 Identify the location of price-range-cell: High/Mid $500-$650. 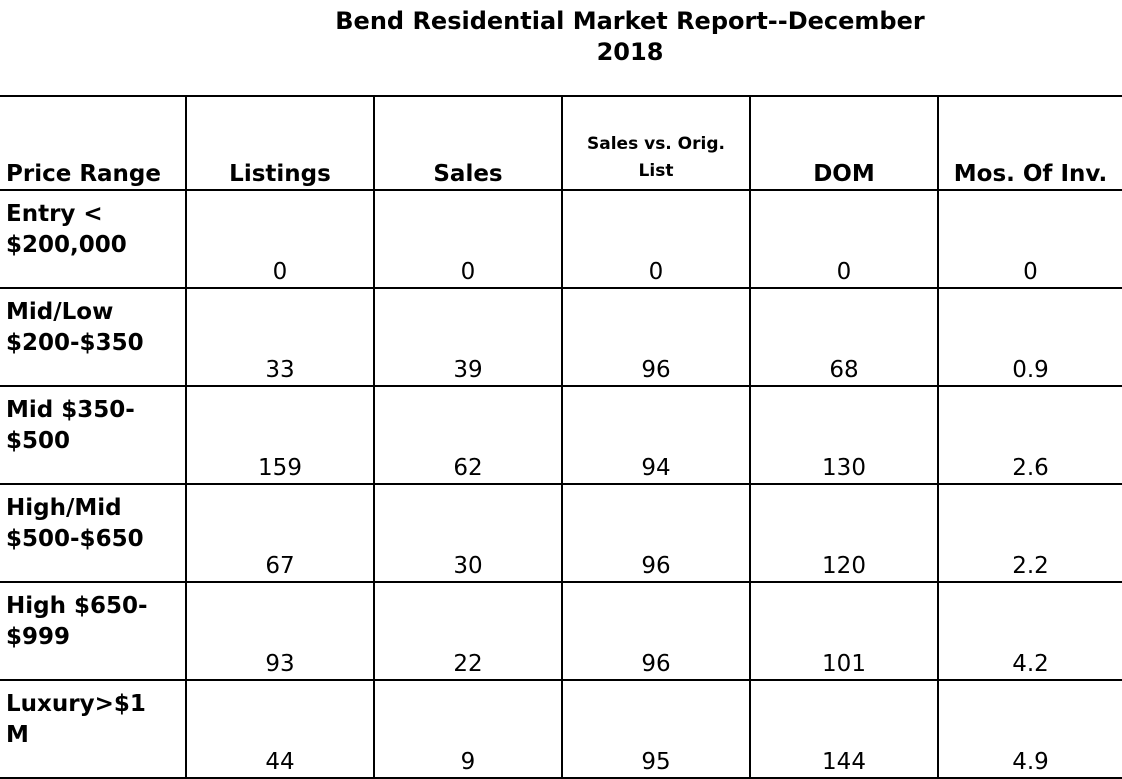
(93, 532).